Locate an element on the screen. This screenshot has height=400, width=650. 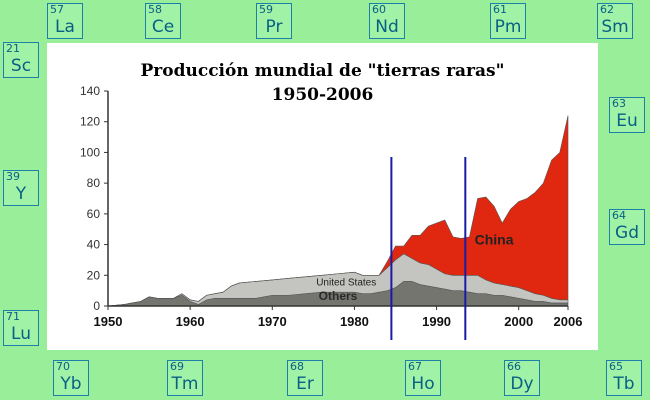
x-tick-label: 1990 is located at coordinates (436, 321).